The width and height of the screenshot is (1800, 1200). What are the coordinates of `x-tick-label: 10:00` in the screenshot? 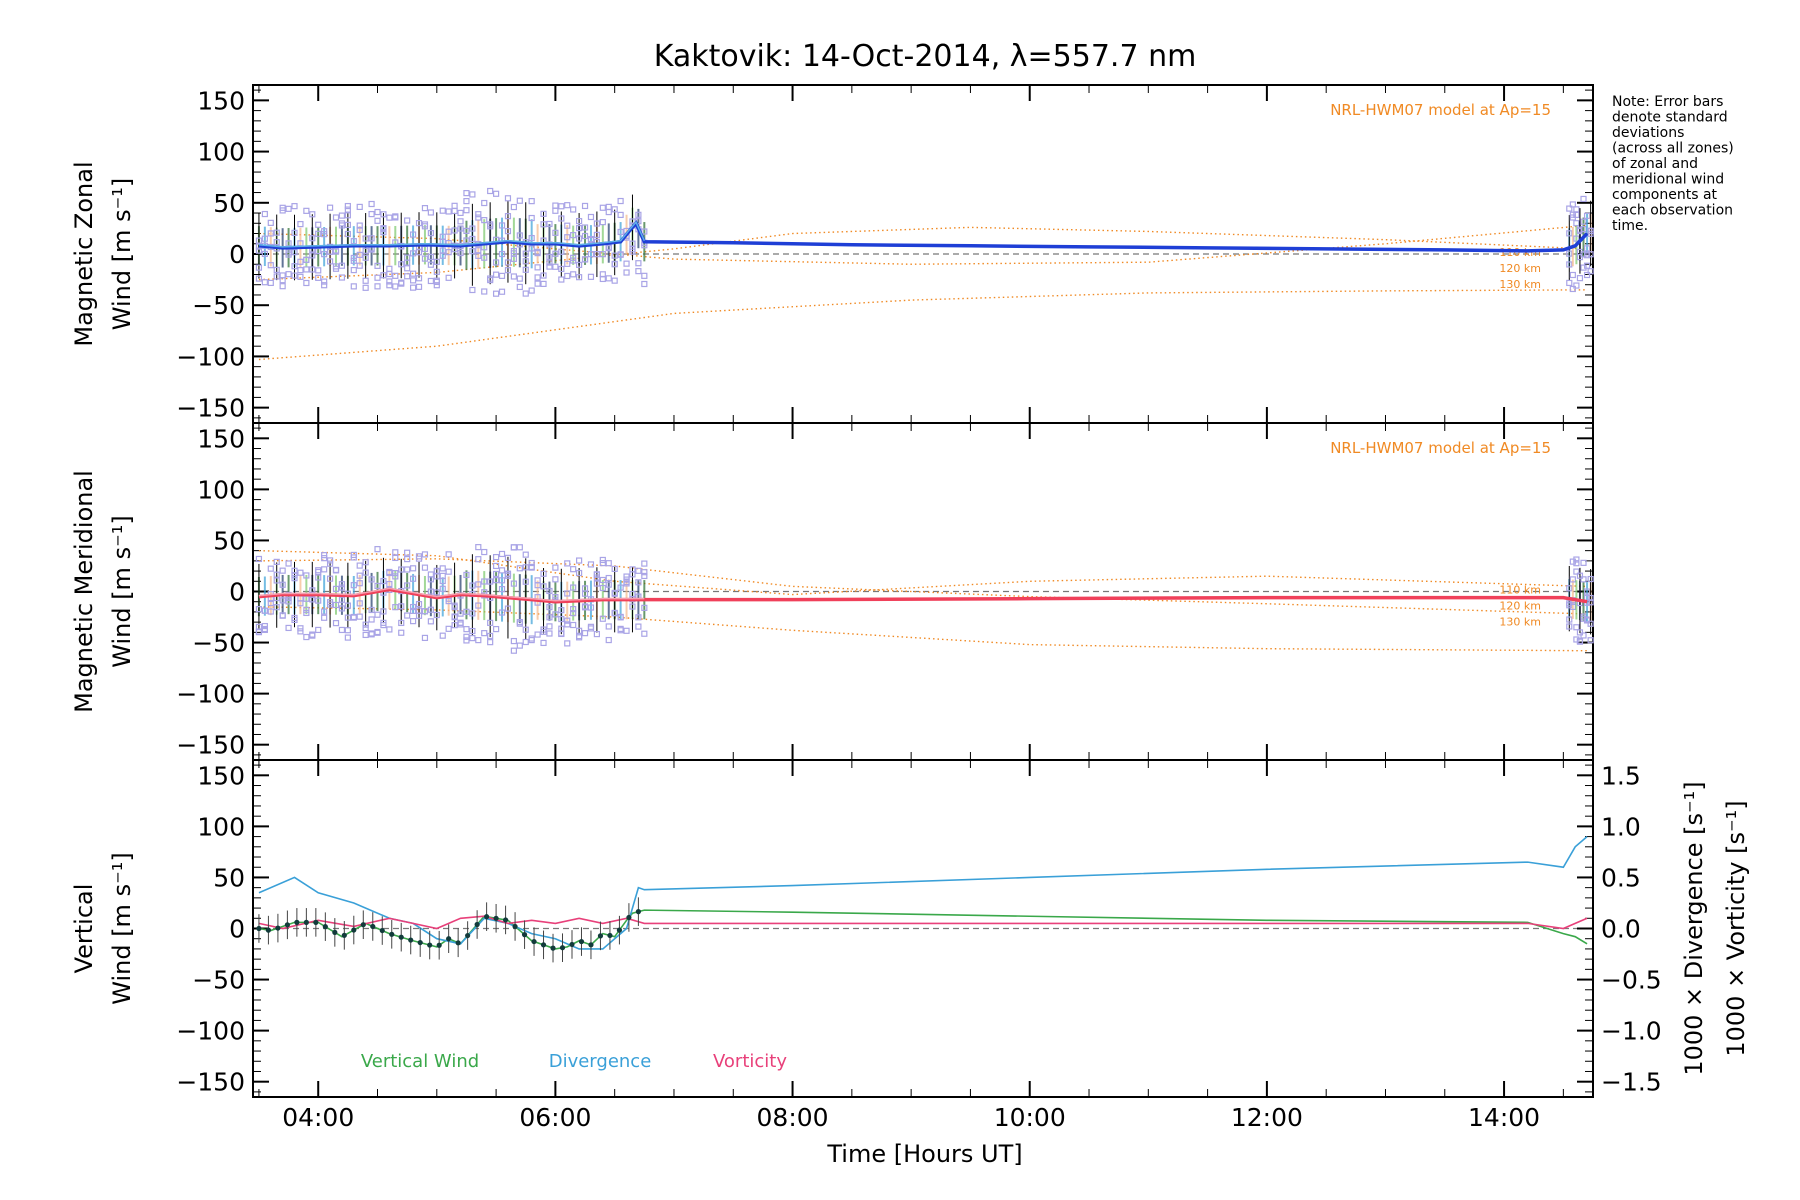 It's located at (1030, 1117).